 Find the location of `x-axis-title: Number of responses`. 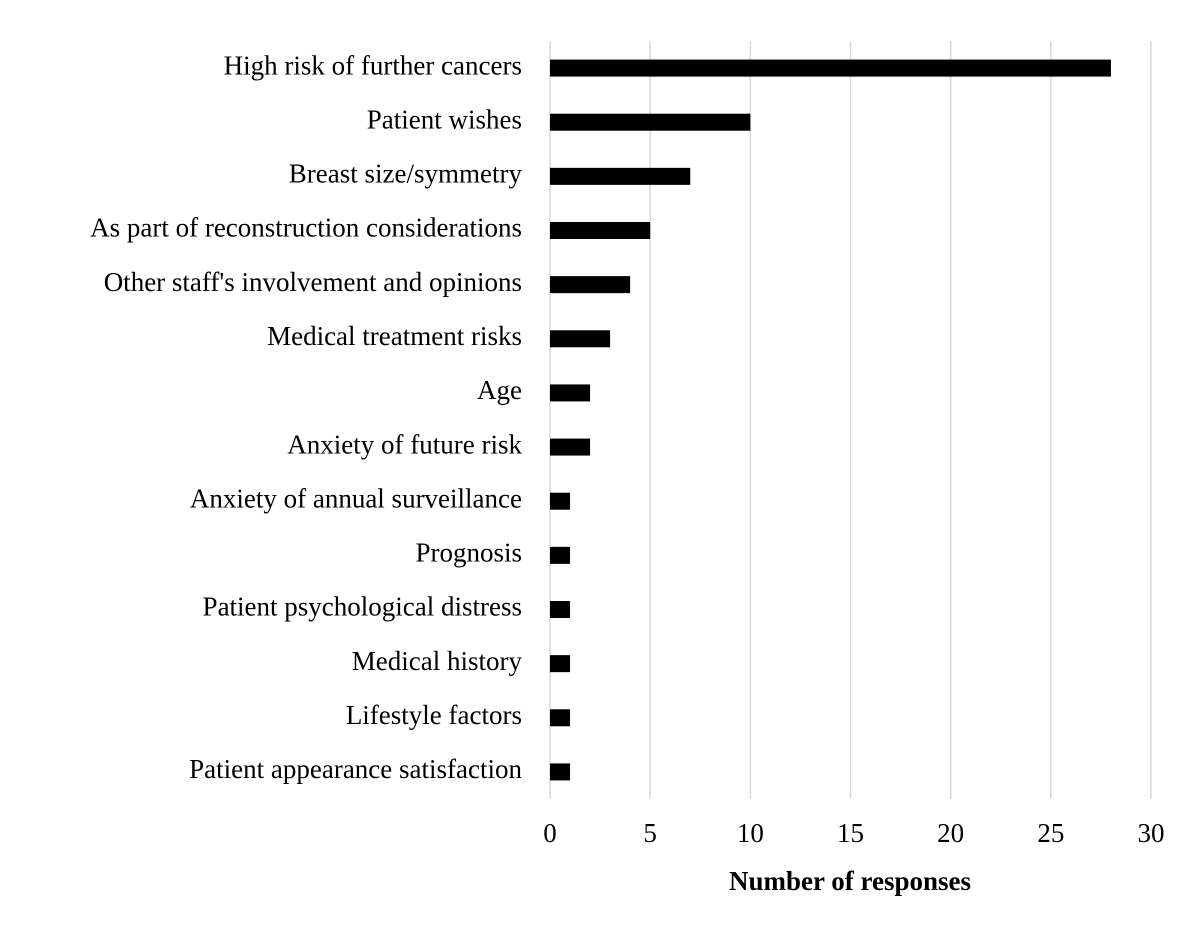

x-axis-title: Number of responses is located at coordinates (850, 881).